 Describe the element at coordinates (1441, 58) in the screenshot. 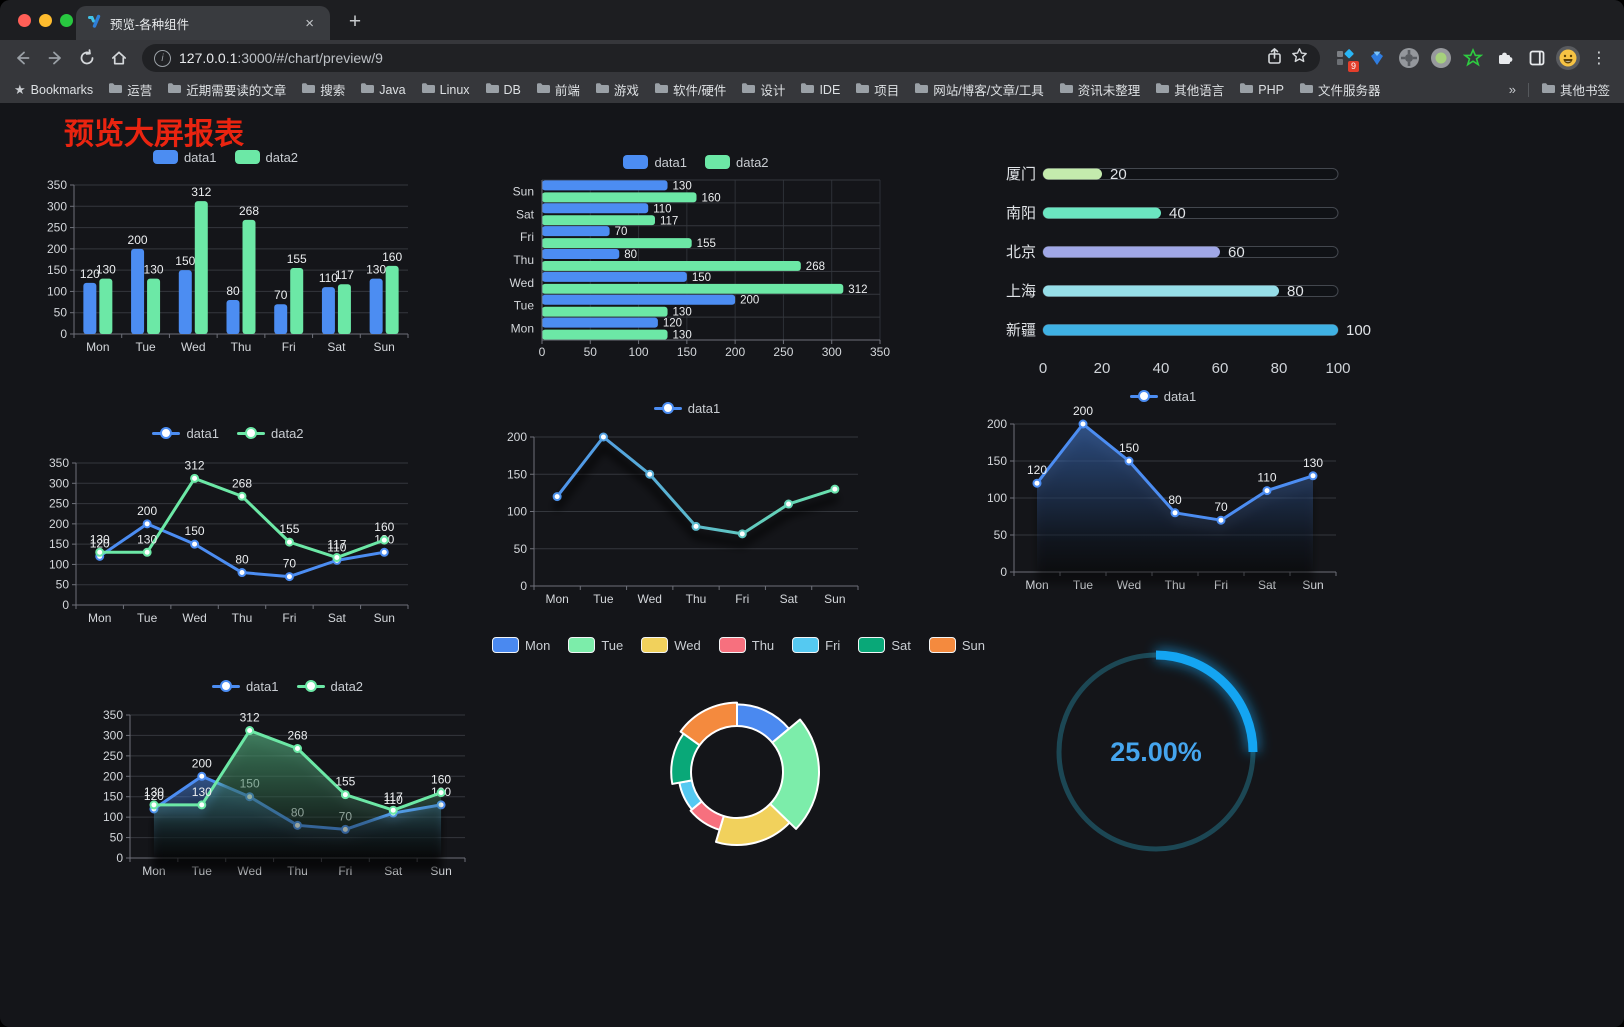

I see `green-dot-extension-icon` at that location.